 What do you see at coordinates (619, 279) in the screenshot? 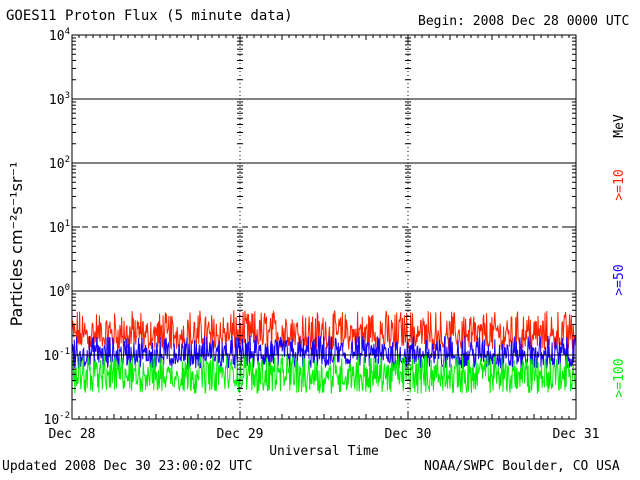
I see `legend-entry-1: >=50` at bounding box center [619, 279].